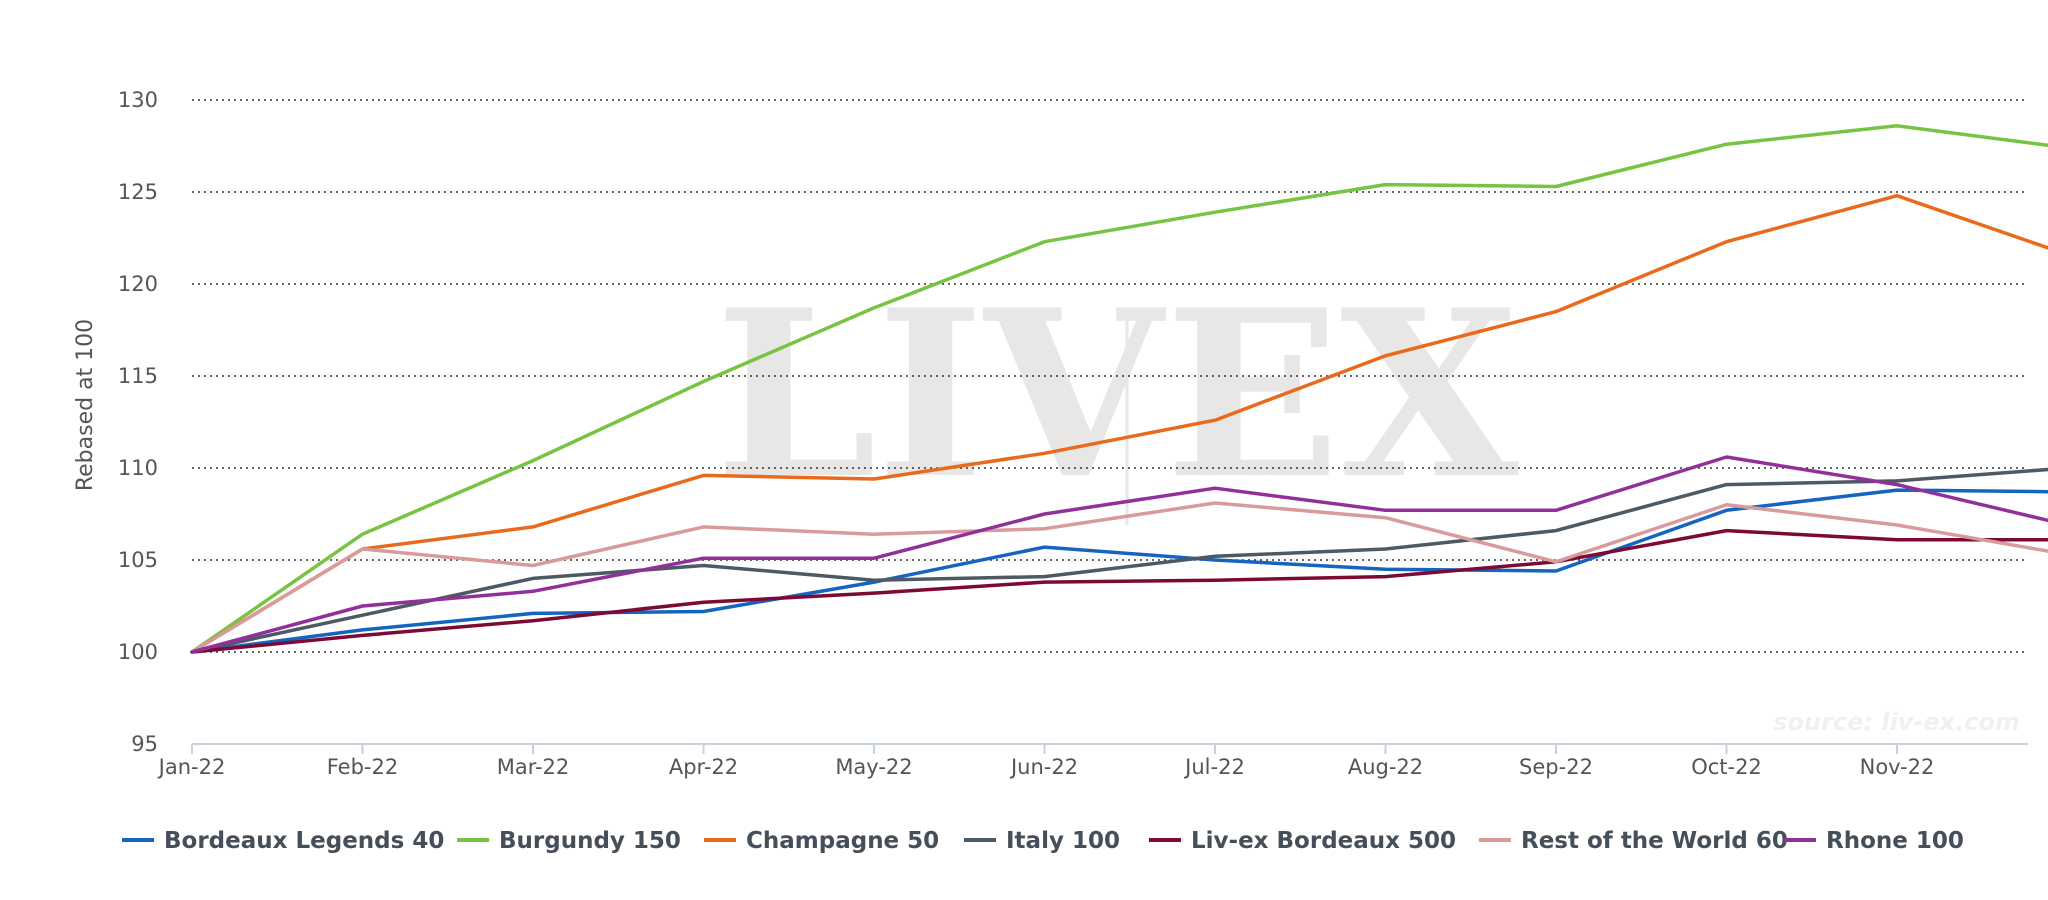 Image resolution: width=2048 pixels, height=900 pixels. Describe the element at coordinates (138, 192) in the screenshot. I see `y-tick-label: 125` at that location.